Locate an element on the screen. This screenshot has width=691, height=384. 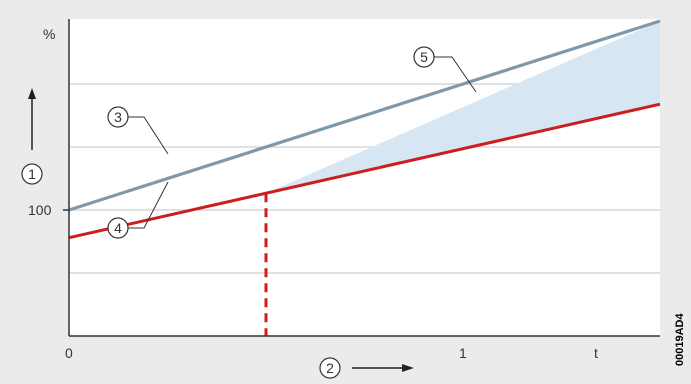
x-axis-arrow-icon is located at coordinates (408, 368).